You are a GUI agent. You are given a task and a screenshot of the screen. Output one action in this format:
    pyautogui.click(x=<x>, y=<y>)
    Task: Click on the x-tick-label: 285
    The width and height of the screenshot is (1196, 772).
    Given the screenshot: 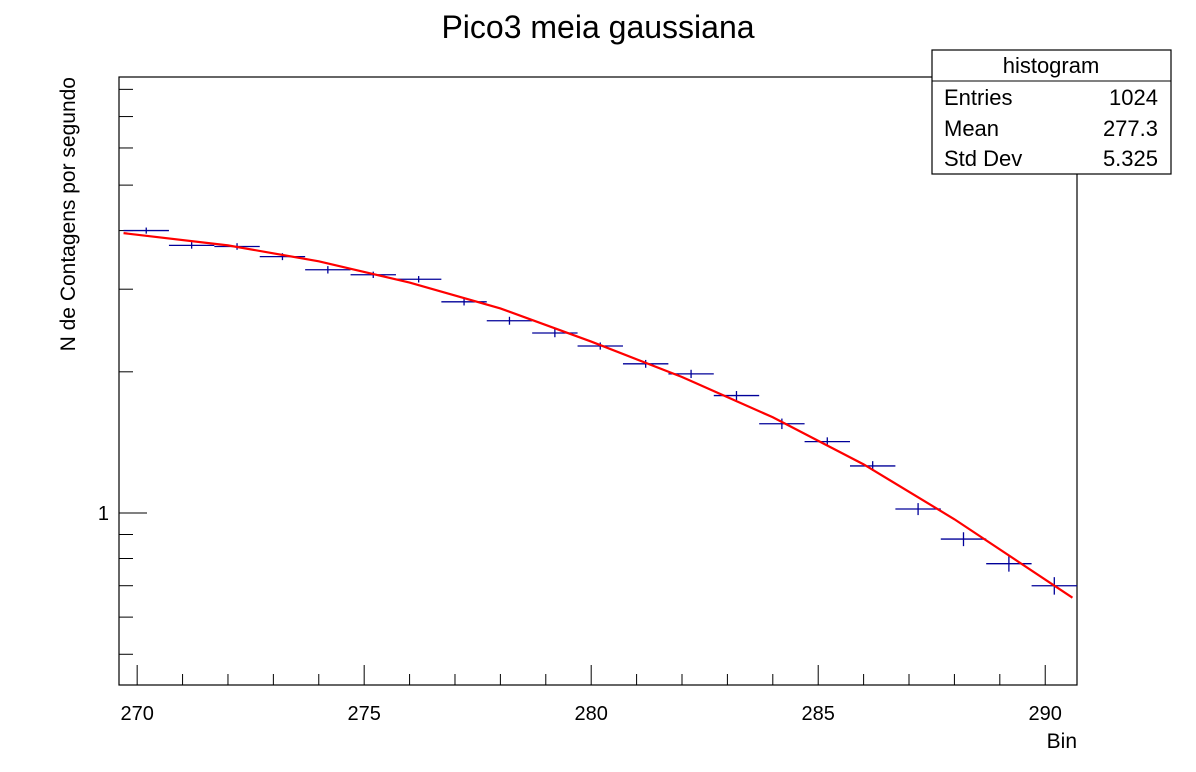 What is the action you would take?
    pyautogui.click(x=818, y=714)
    